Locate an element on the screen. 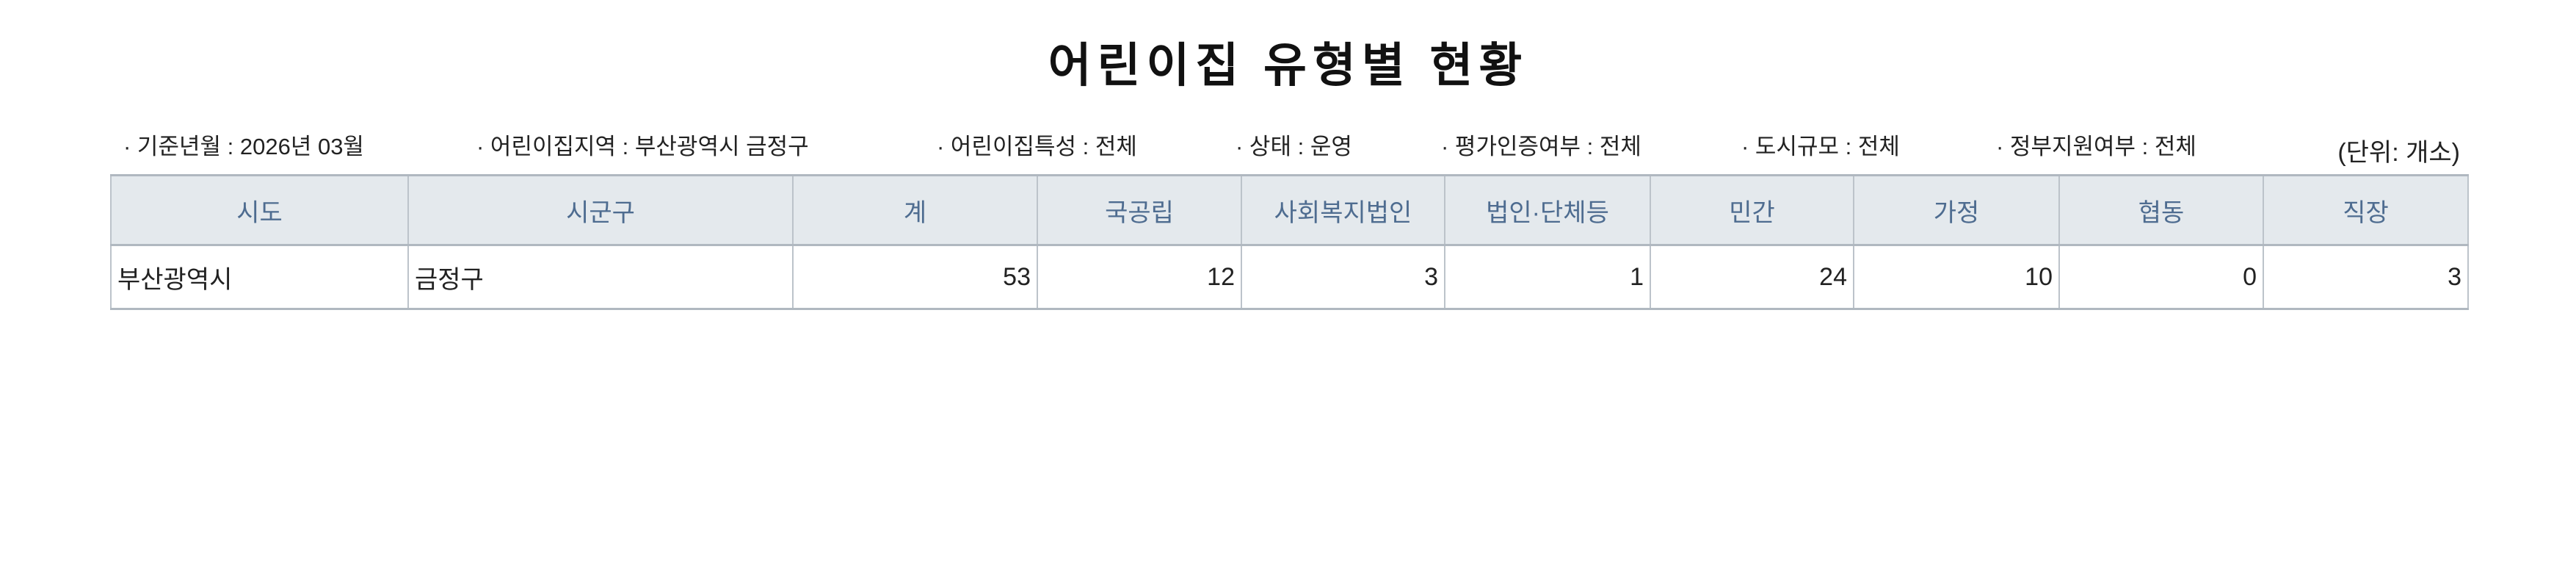 Image resolution: width=2576 pixels, height=576 pixels. filter-gov-support: · 정부지원여부 : 전체 is located at coordinates (2096, 146).